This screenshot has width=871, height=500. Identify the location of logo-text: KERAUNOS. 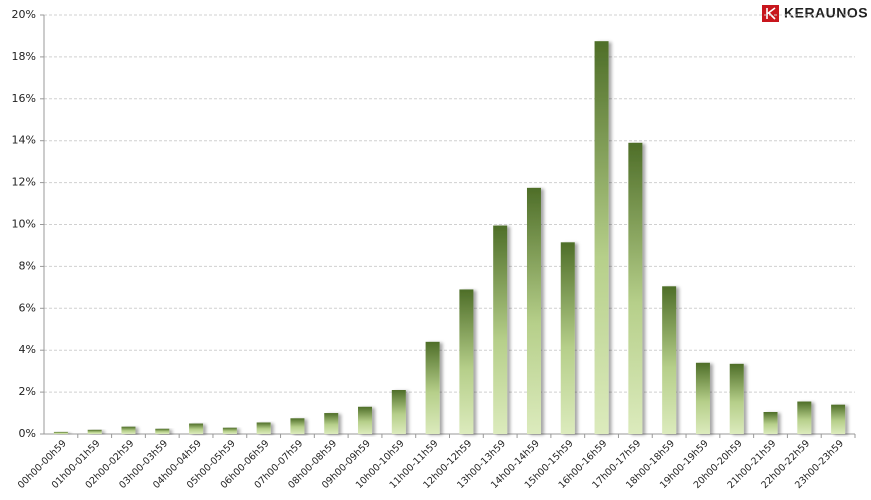
(826, 13).